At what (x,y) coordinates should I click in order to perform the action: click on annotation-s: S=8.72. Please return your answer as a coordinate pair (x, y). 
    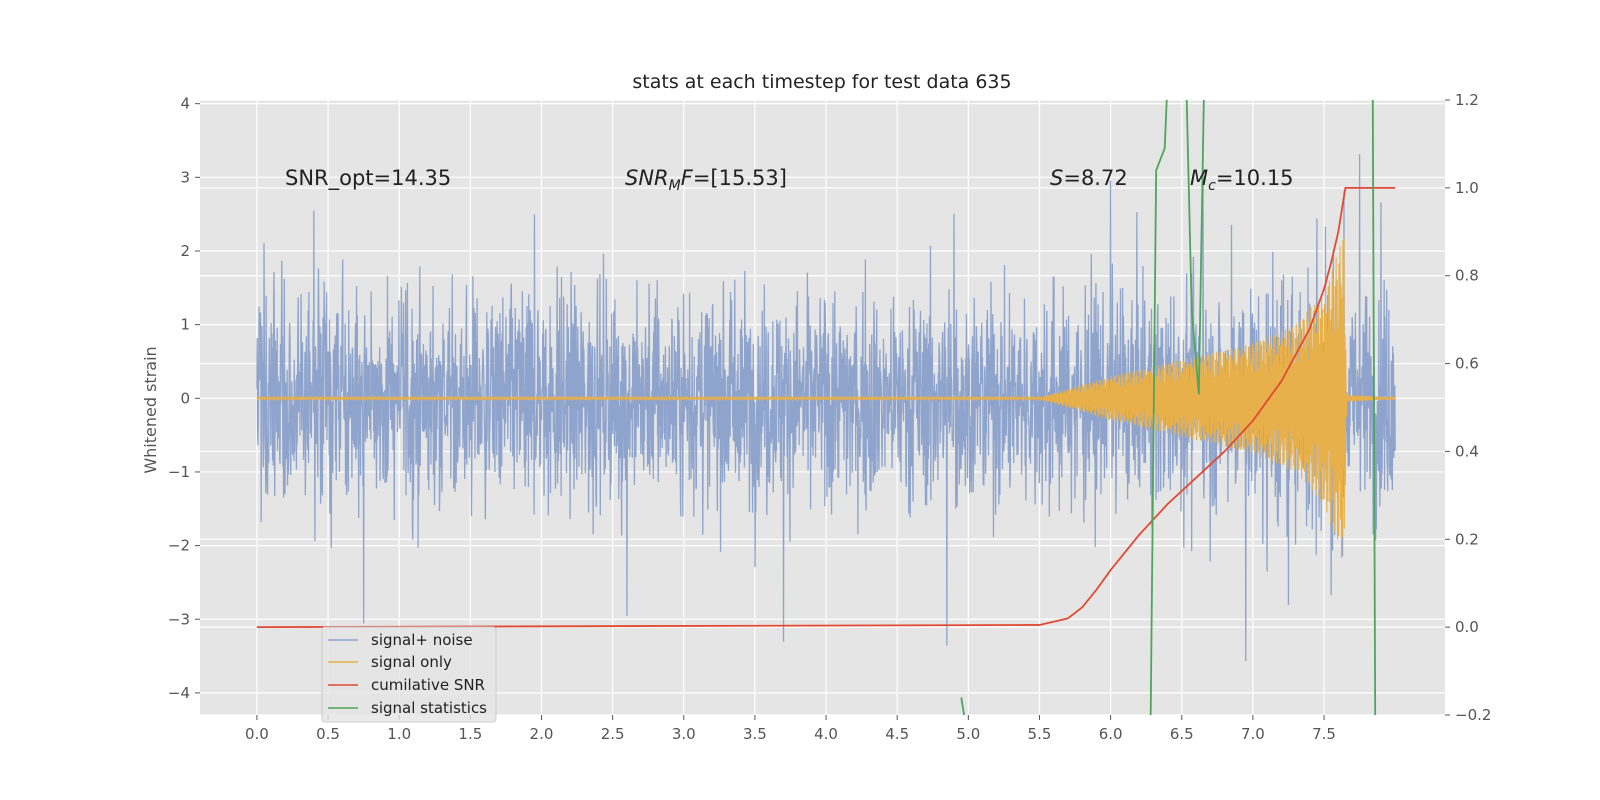
    Looking at the image, I should click on (1089, 178).